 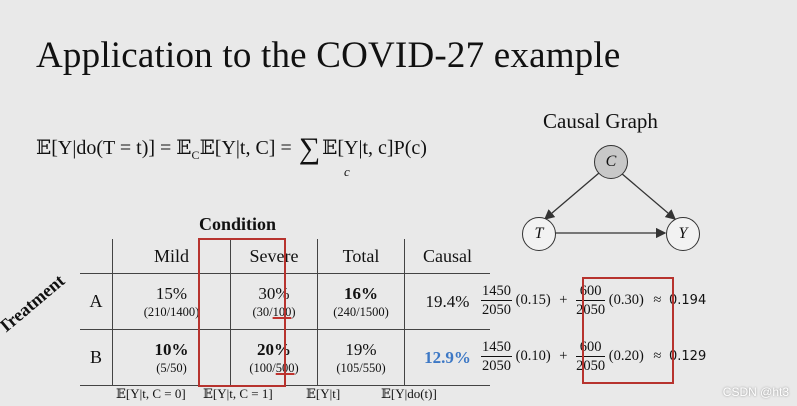 What do you see at coordinates (539, 234) in the screenshot?
I see `node-t: T` at bounding box center [539, 234].